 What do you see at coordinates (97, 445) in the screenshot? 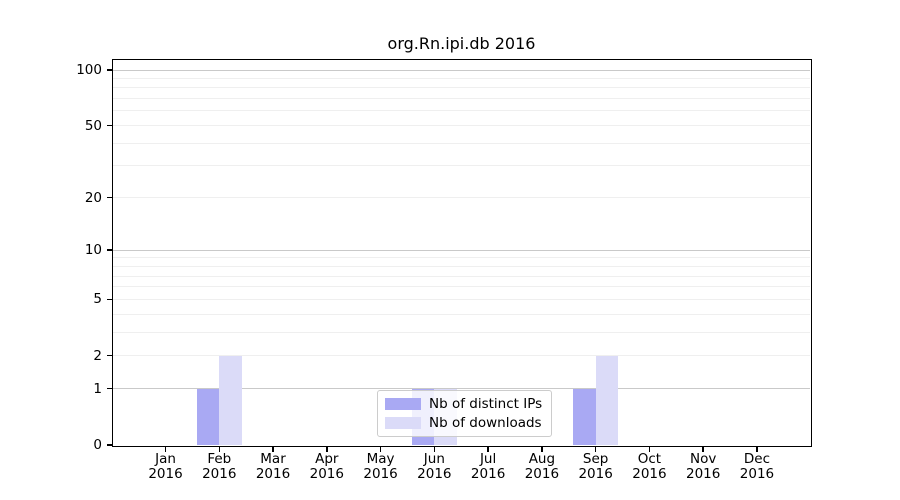
I see `y-tick-label: 0` at bounding box center [97, 445].